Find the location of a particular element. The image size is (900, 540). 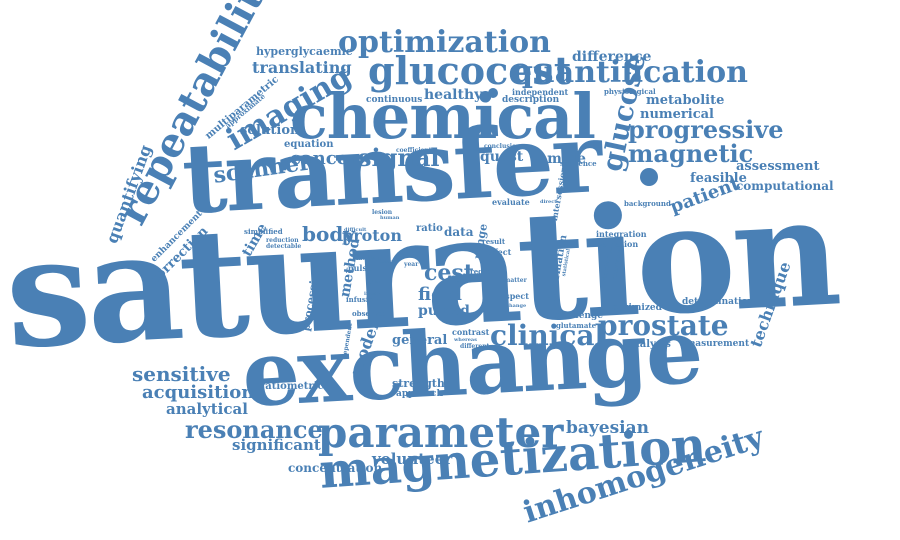

word: cancer is located at coordinates (324, 158).